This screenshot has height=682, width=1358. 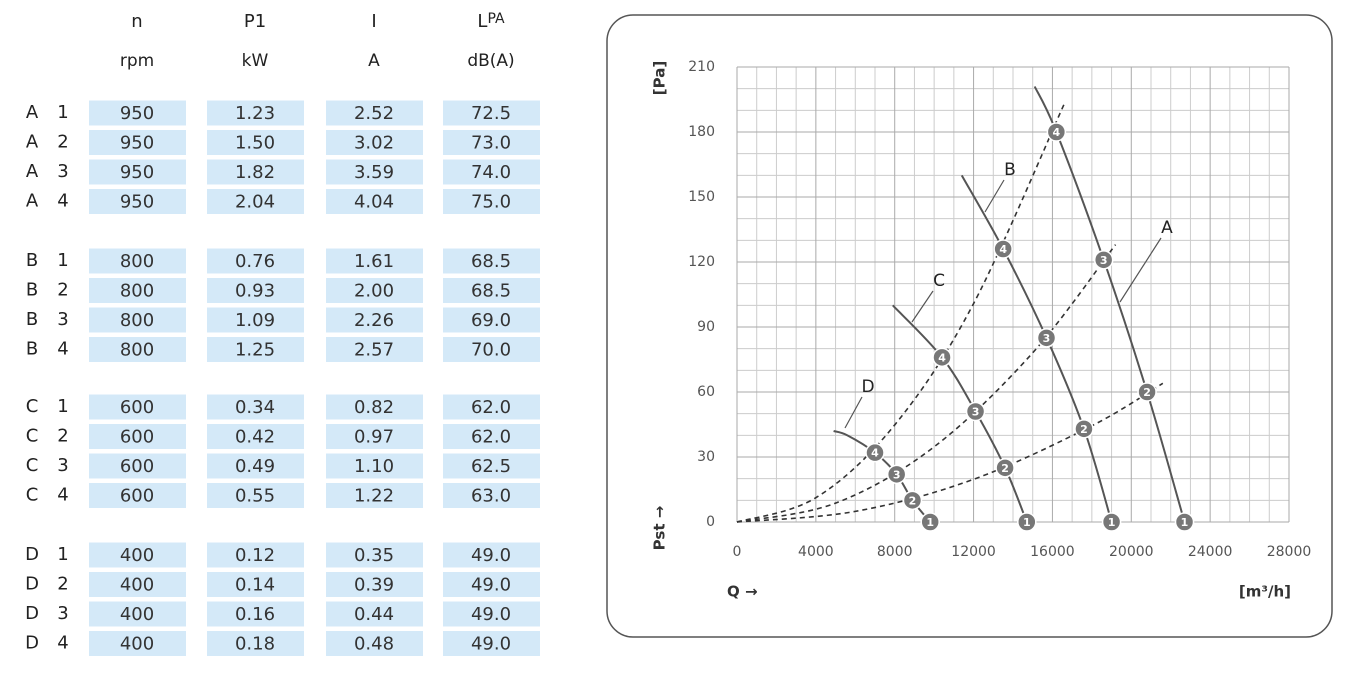 What do you see at coordinates (374, 585) in the screenshot?
I see `cell-value: 0.39` at bounding box center [374, 585].